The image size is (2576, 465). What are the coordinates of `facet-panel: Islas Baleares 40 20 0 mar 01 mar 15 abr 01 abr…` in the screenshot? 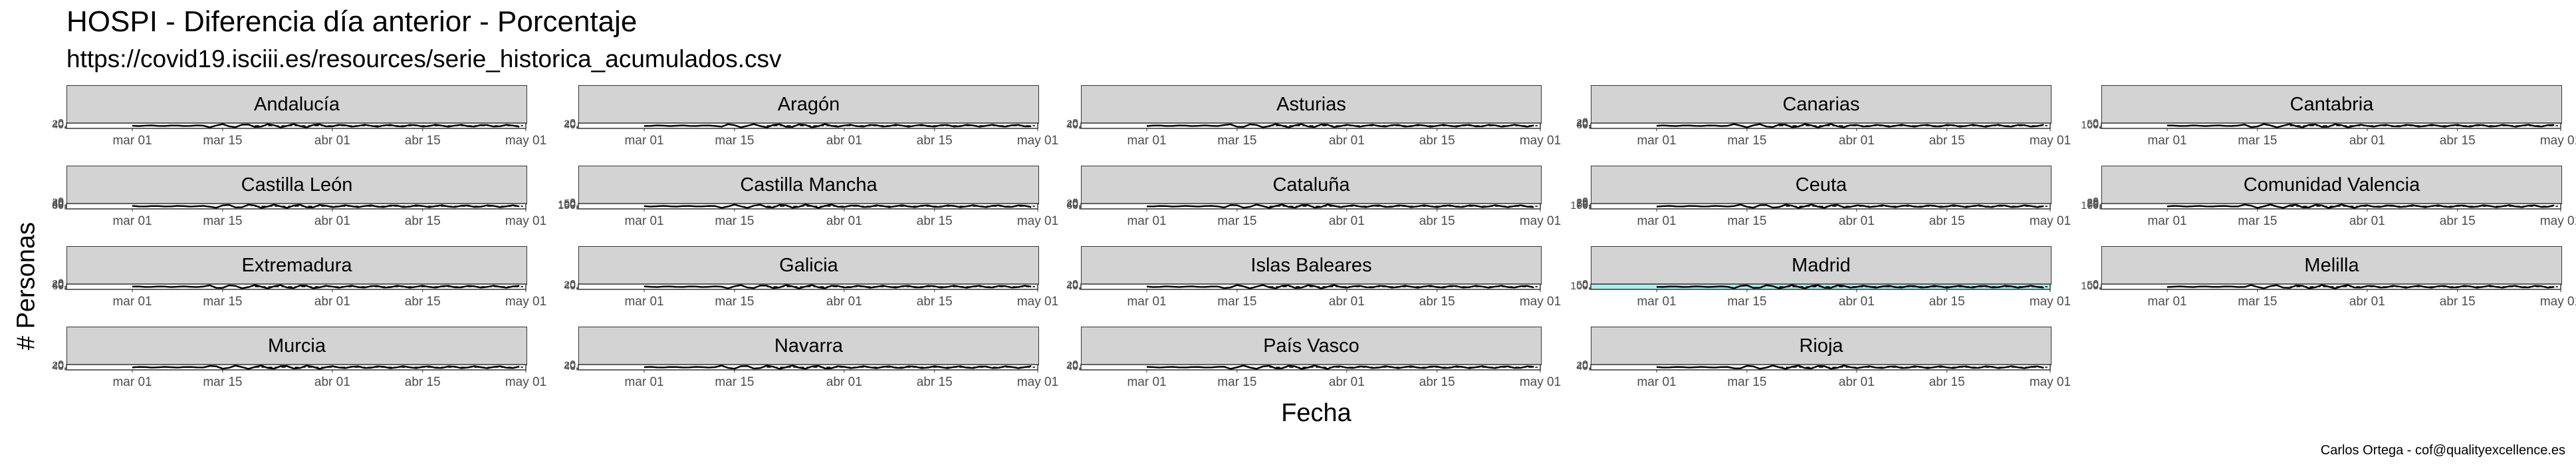 It's located at (1313, 282).